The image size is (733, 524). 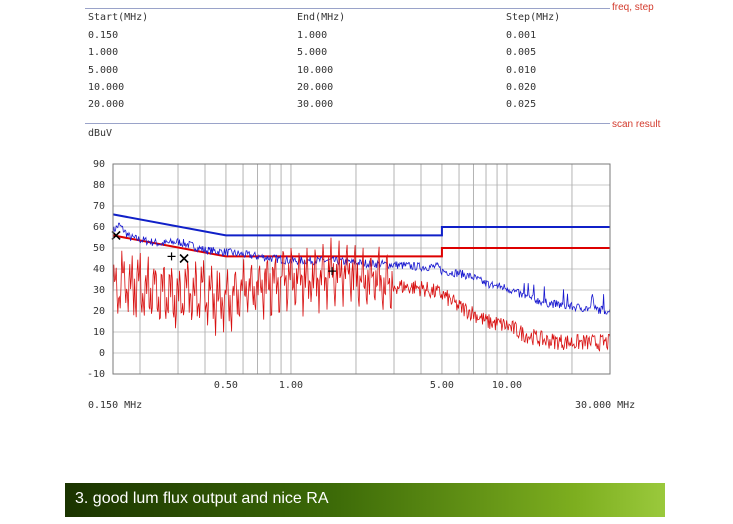 I want to click on x-tick-label: 0.50, so click(x=226, y=385).